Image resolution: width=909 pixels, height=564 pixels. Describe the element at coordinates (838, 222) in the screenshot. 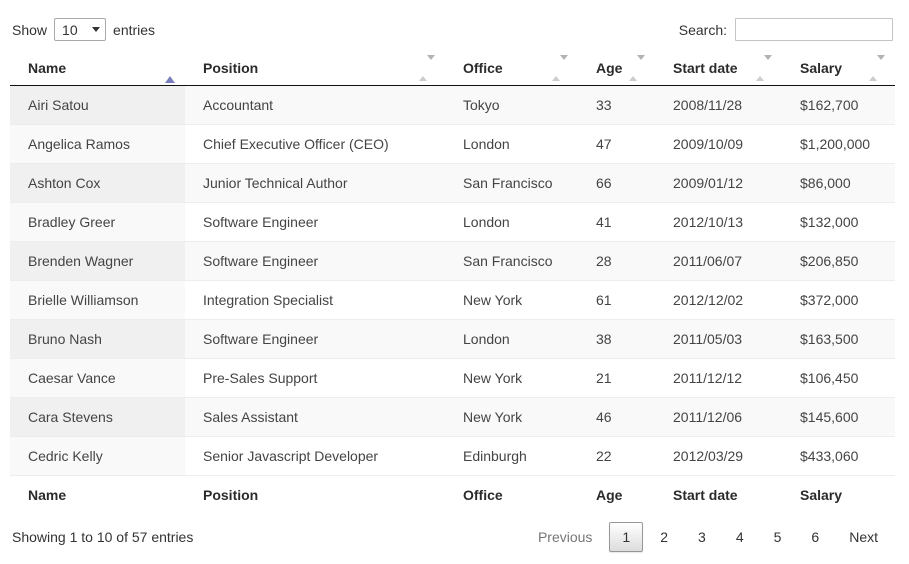

I see `cell-salary: $132,000` at that location.